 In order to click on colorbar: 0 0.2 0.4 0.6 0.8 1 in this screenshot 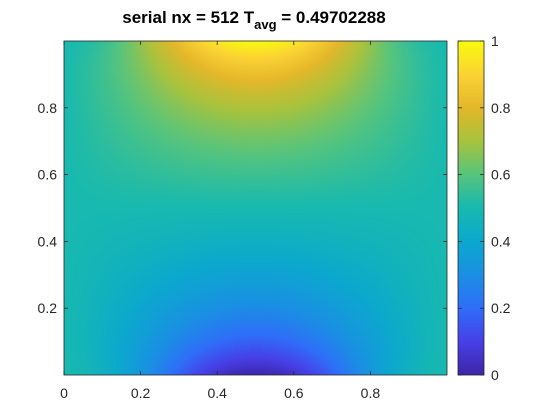, I will do `click(484, 208)`.